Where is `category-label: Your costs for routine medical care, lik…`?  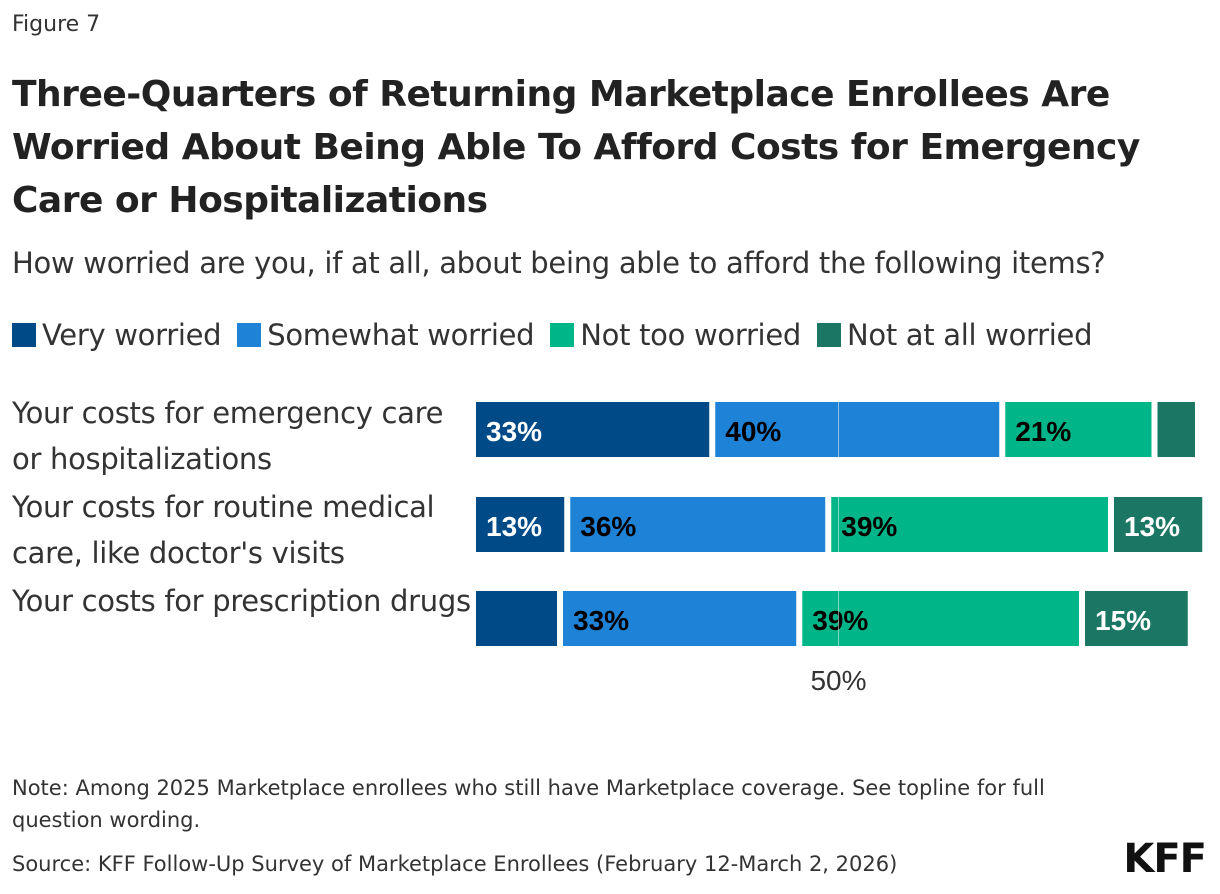 category-label: Your costs for routine medical care, lik… is located at coordinates (223, 530).